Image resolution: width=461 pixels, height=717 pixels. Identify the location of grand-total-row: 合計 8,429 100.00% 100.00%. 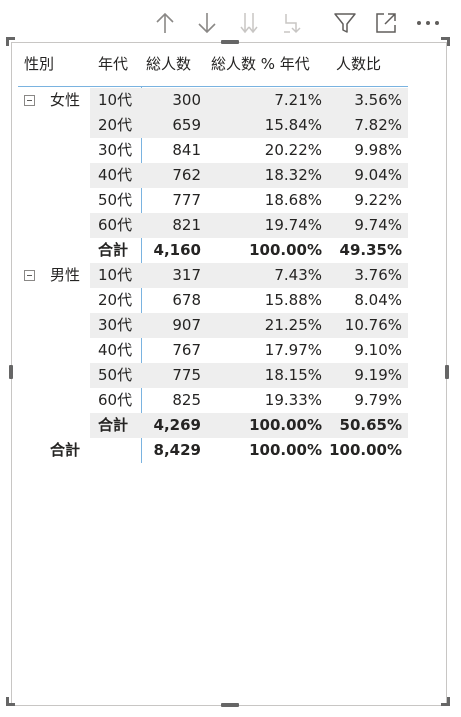
(213, 450).